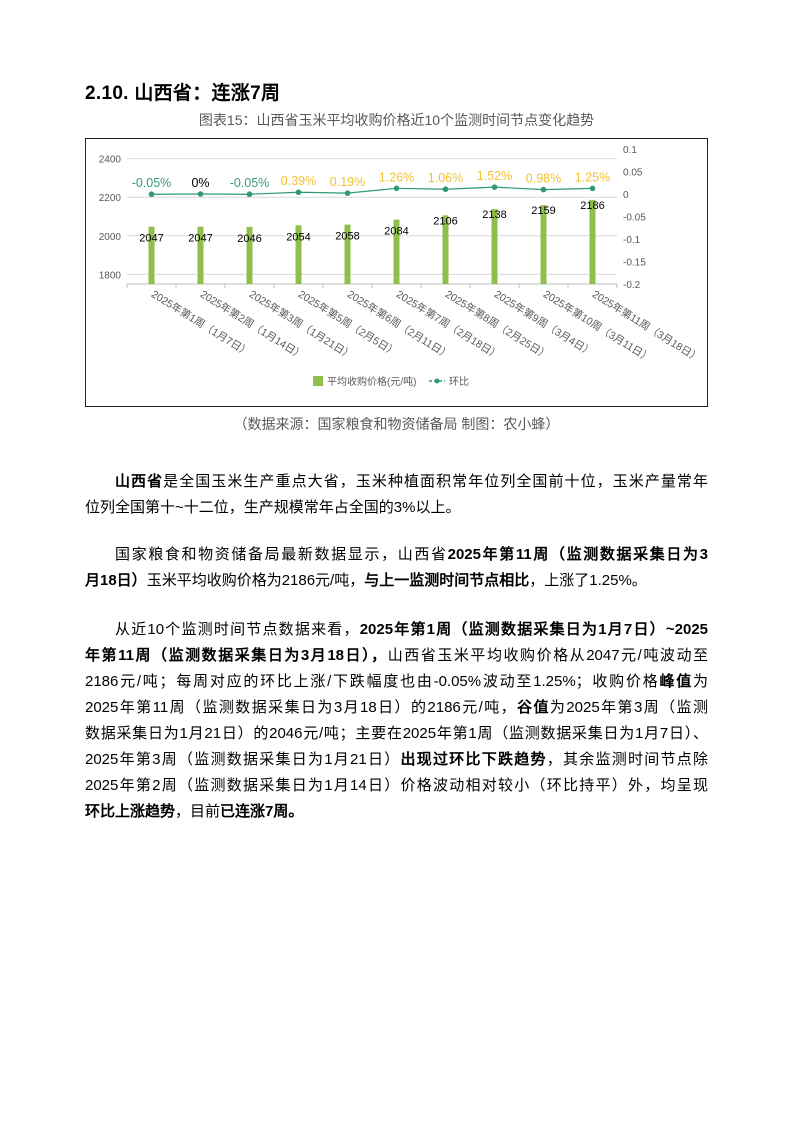  I want to click on right-axis-tick-label: -0.2, so click(632, 285).